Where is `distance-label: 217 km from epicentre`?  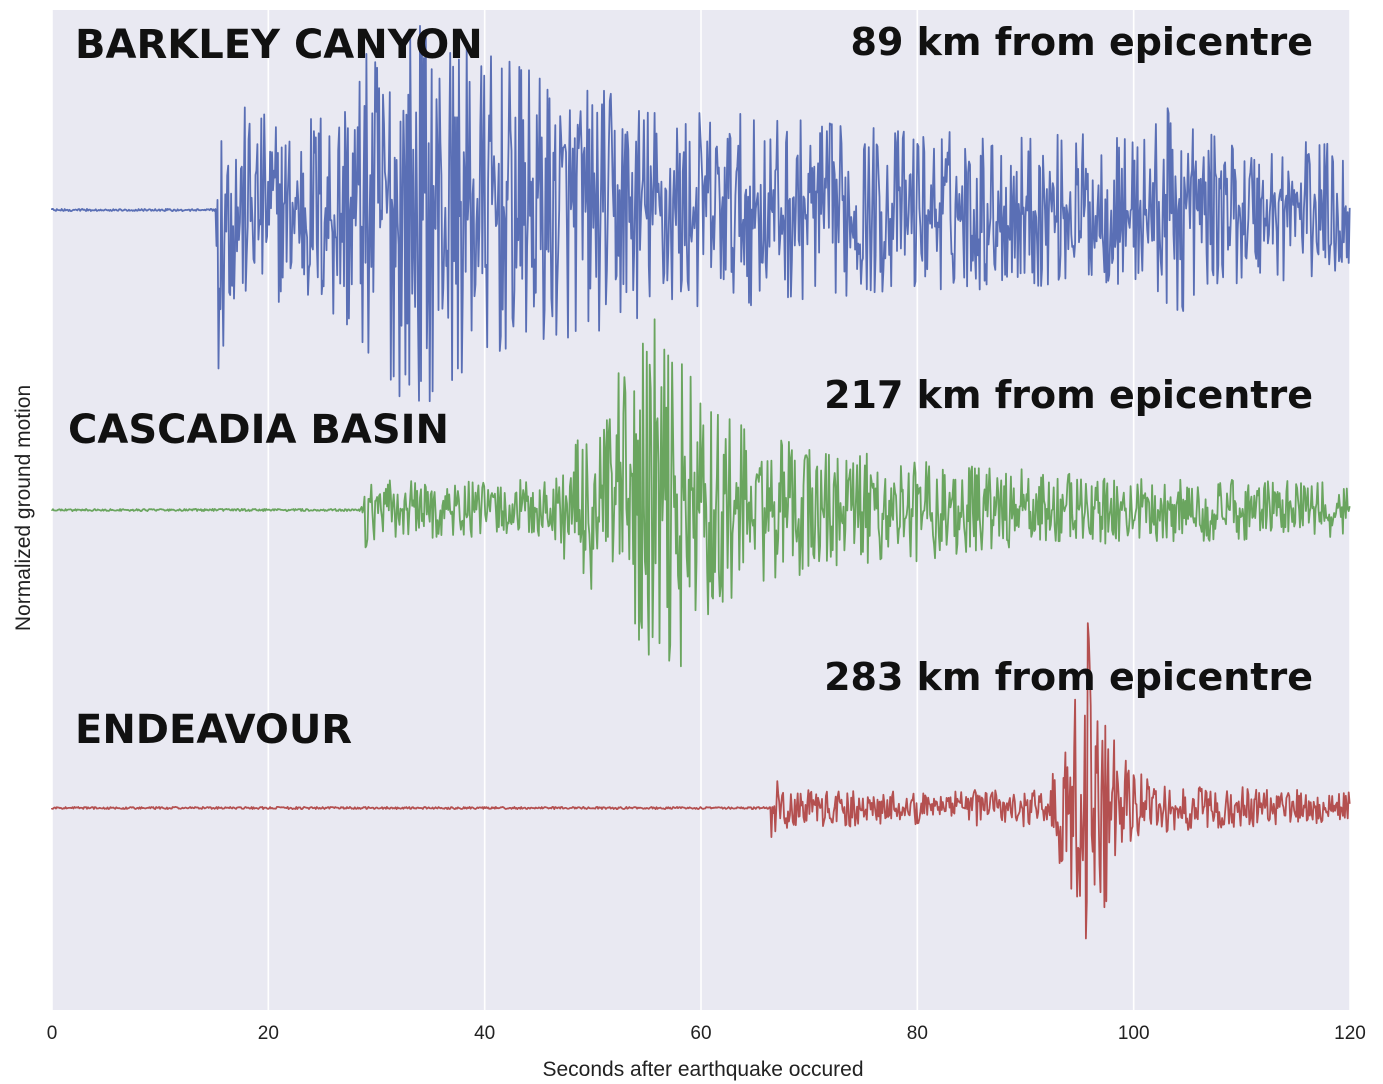
distance-label: 217 km from epicentre is located at coordinates (1068, 395).